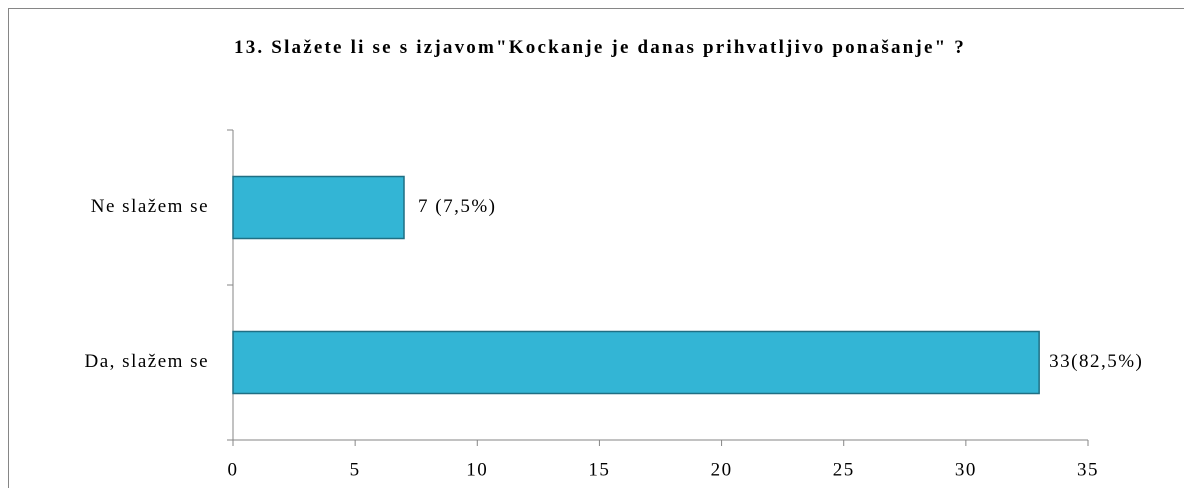  Describe the element at coordinates (147, 361) in the screenshot. I see `y-tick-label: Da, slažem se` at that location.